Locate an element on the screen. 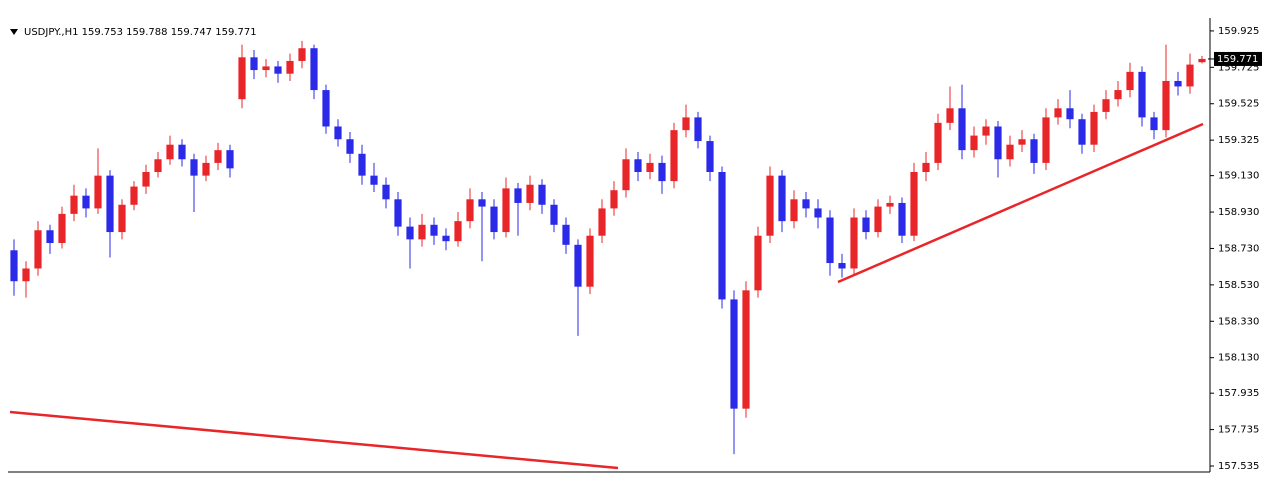 The height and width of the screenshot is (500, 1274). y-tick-label: 158.930 is located at coordinates (1238, 212).